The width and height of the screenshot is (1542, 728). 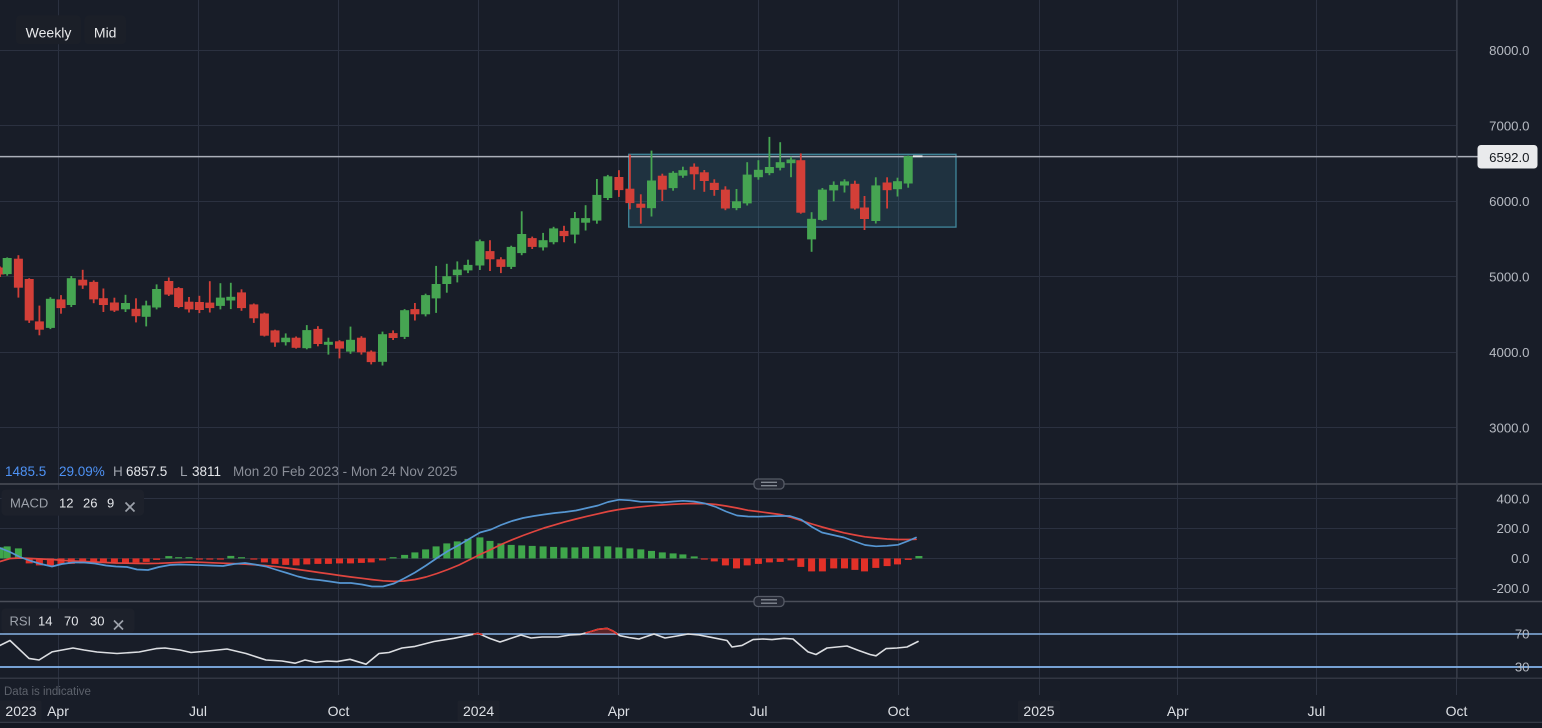 What do you see at coordinates (1038, 711) in the screenshot?
I see `svg-text: 2025` at bounding box center [1038, 711].